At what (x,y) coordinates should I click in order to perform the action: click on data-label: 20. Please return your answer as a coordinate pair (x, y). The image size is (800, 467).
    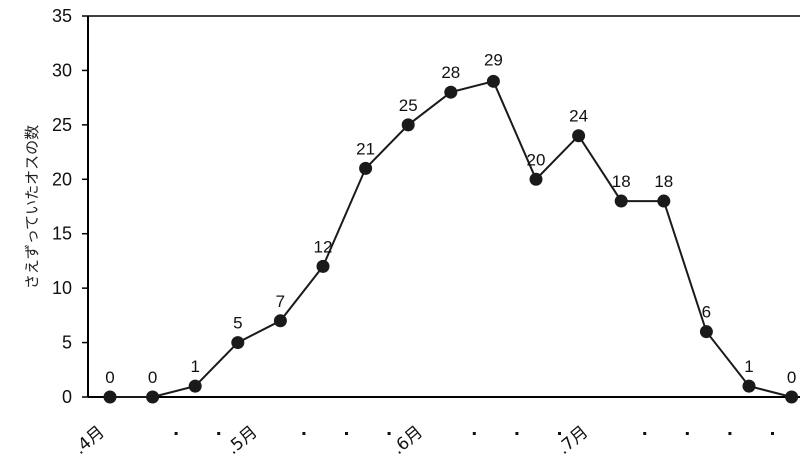
    Looking at the image, I should click on (536, 159).